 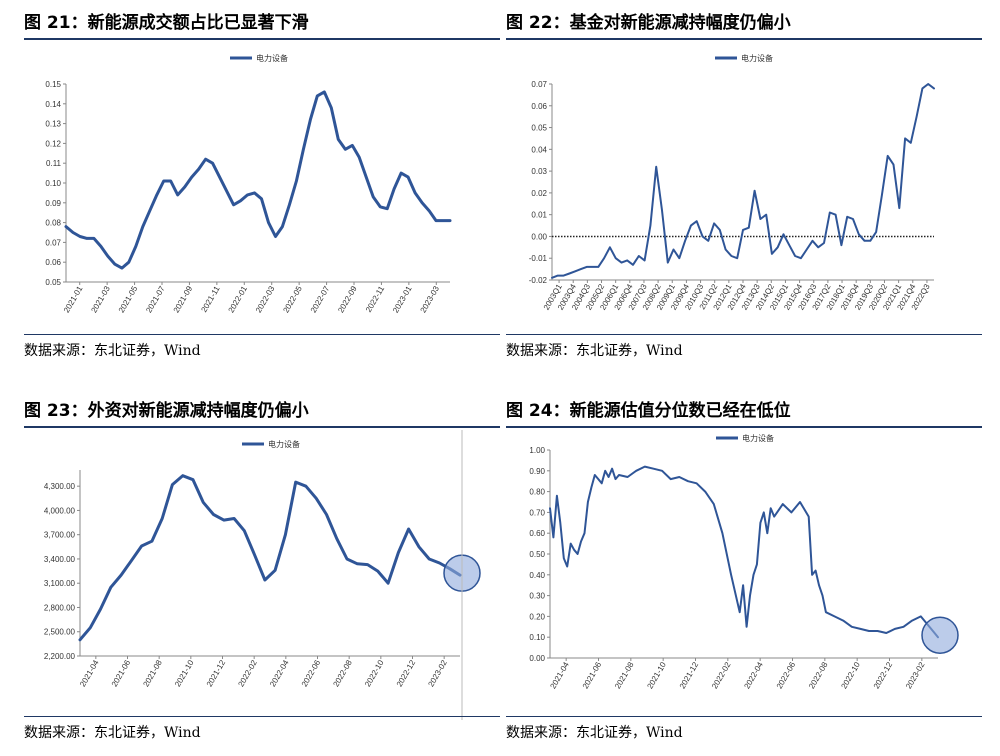 I want to click on y-tick-label: 3,400.00, so click(x=60, y=559).